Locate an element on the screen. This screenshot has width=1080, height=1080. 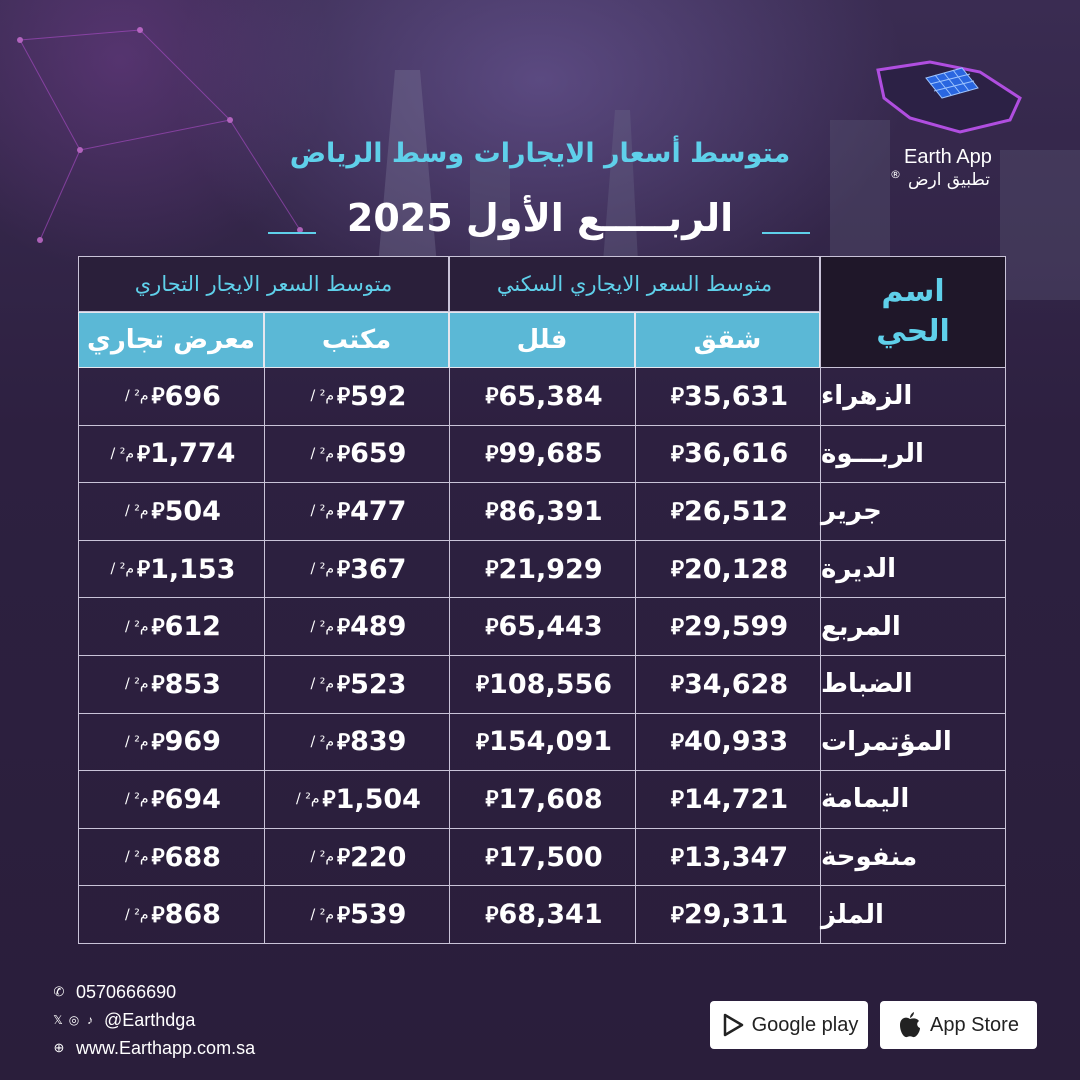
column-header-villas: فلل is located at coordinates (542, 340).